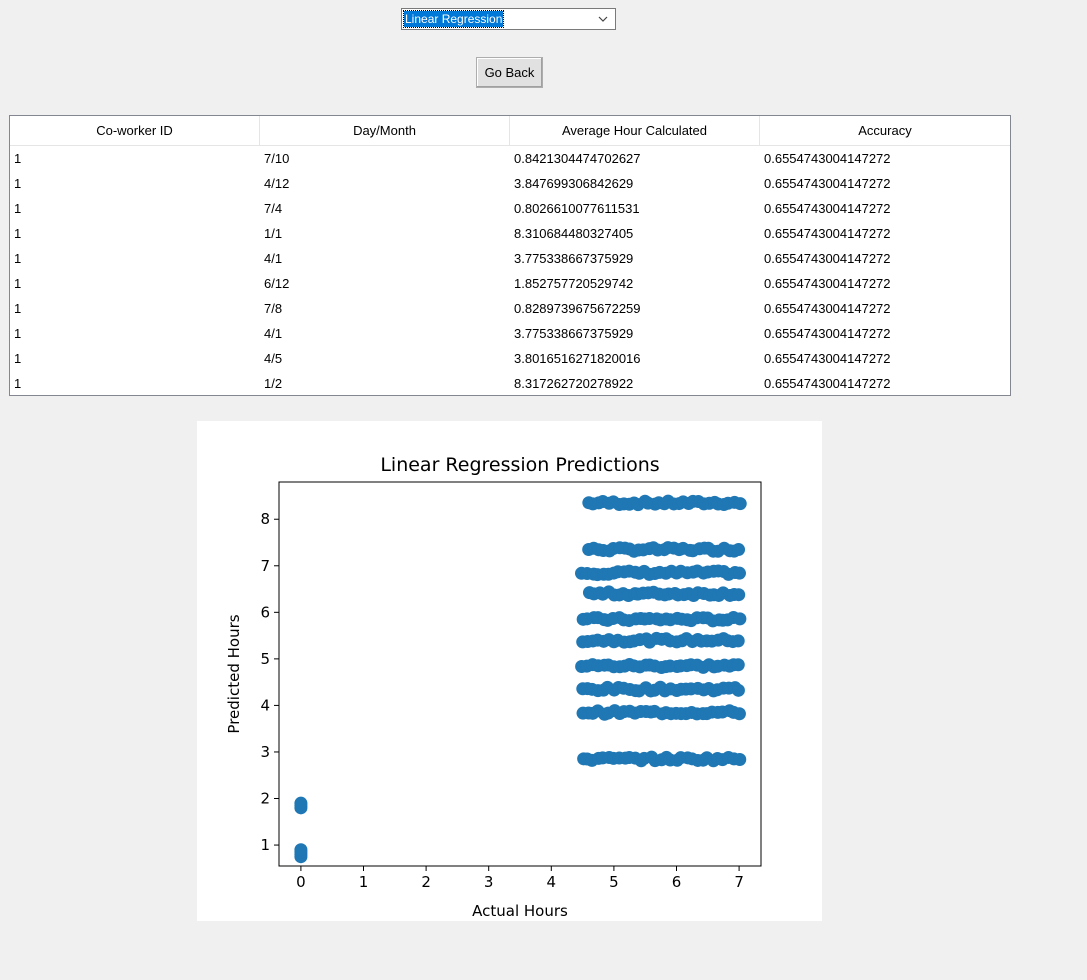 The height and width of the screenshot is (980, 1087). I want to click on cell-day-month: 4/5, so click(273, 358).